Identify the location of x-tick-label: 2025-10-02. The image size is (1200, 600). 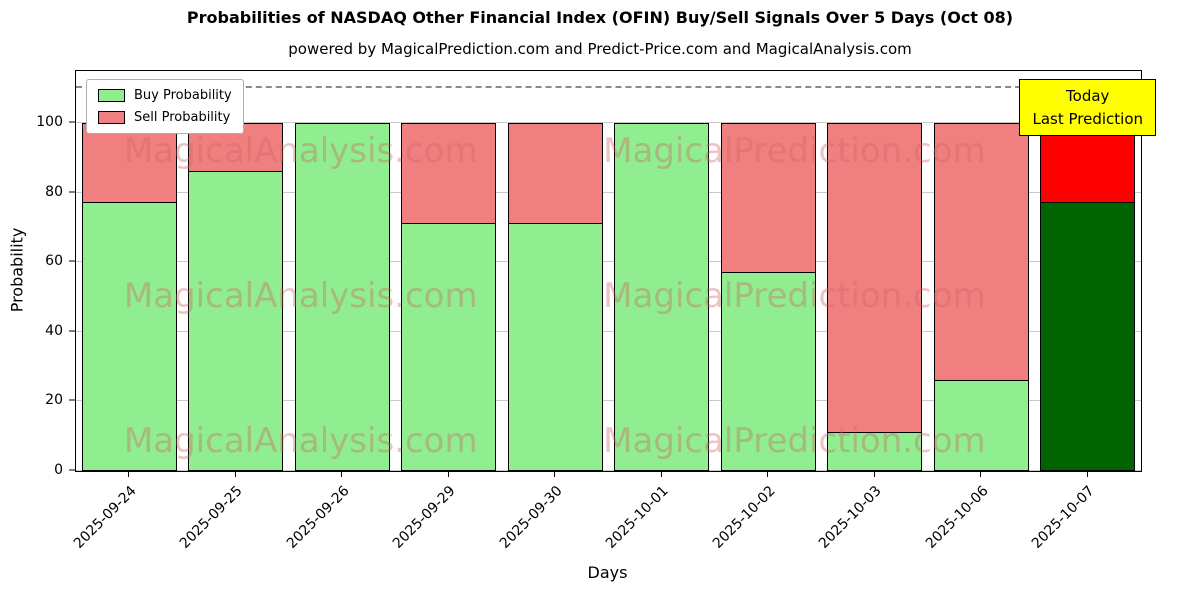
(744, 517).